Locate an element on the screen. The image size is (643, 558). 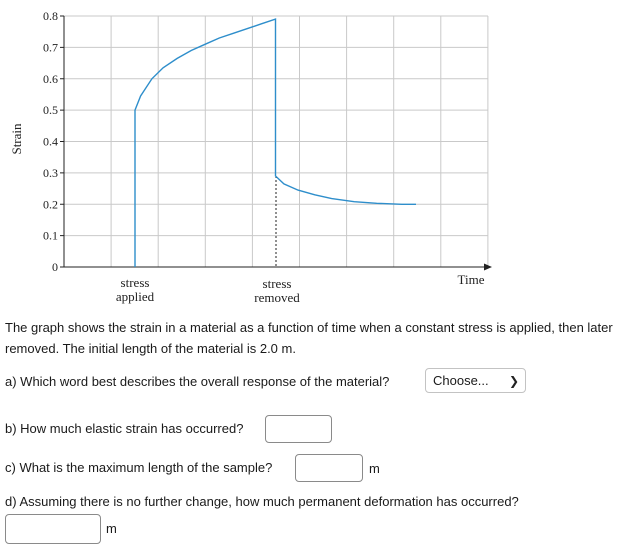
stress-applied-label-line2: applied is located at coordinates (135, 296).